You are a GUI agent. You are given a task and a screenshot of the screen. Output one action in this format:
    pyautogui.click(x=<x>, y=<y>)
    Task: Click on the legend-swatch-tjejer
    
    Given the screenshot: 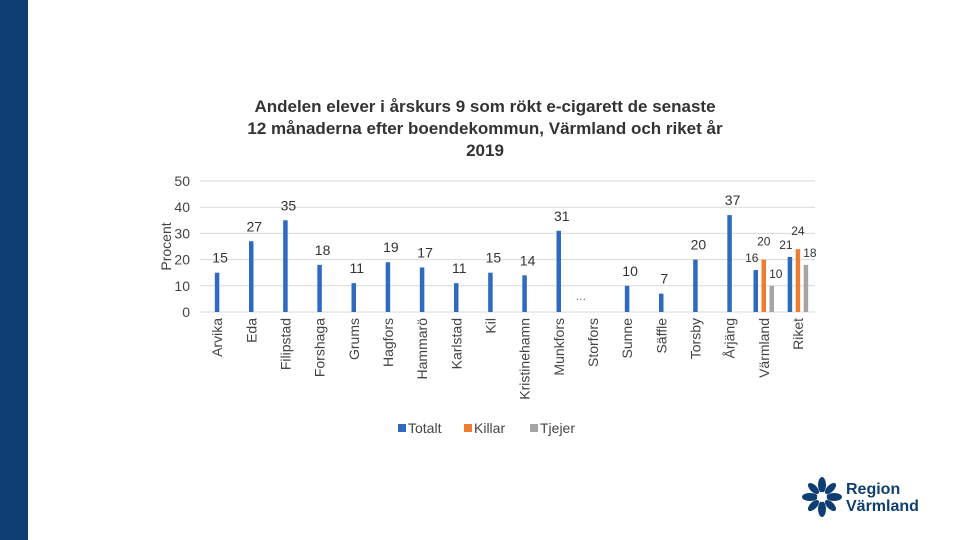 What is the action you would take?
    pyautogui.click(x=534, y=428)
    